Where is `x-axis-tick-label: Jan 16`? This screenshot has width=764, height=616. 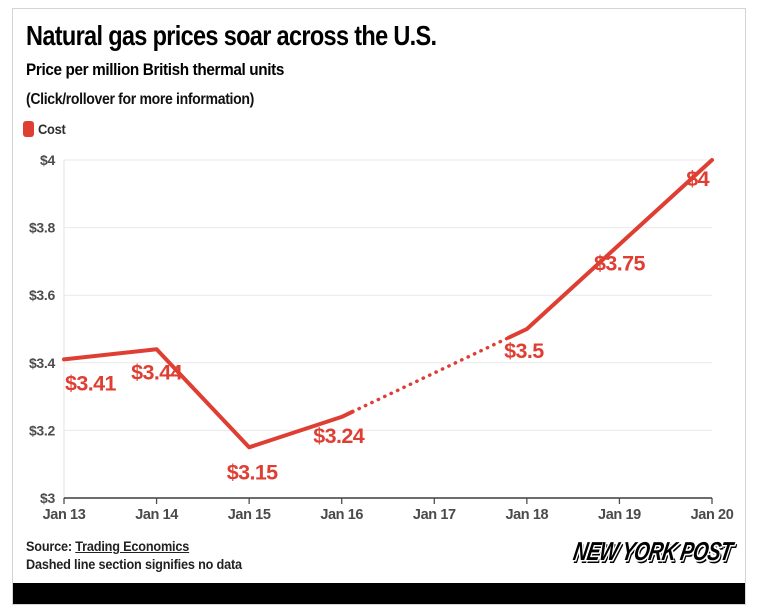 x-axis-tick-label: Jan 16 is located at coordinates (341, 515).